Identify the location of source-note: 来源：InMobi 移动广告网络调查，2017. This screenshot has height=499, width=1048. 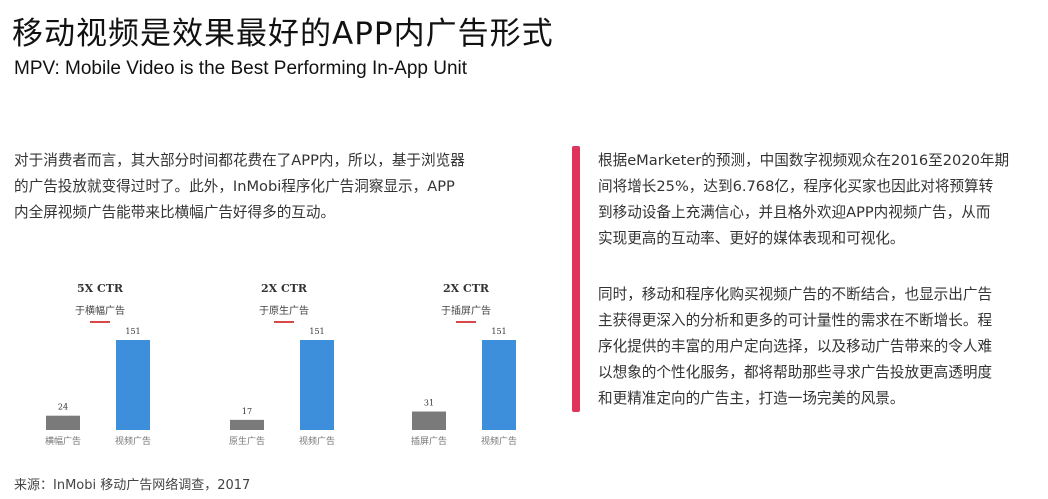
(132, 485).